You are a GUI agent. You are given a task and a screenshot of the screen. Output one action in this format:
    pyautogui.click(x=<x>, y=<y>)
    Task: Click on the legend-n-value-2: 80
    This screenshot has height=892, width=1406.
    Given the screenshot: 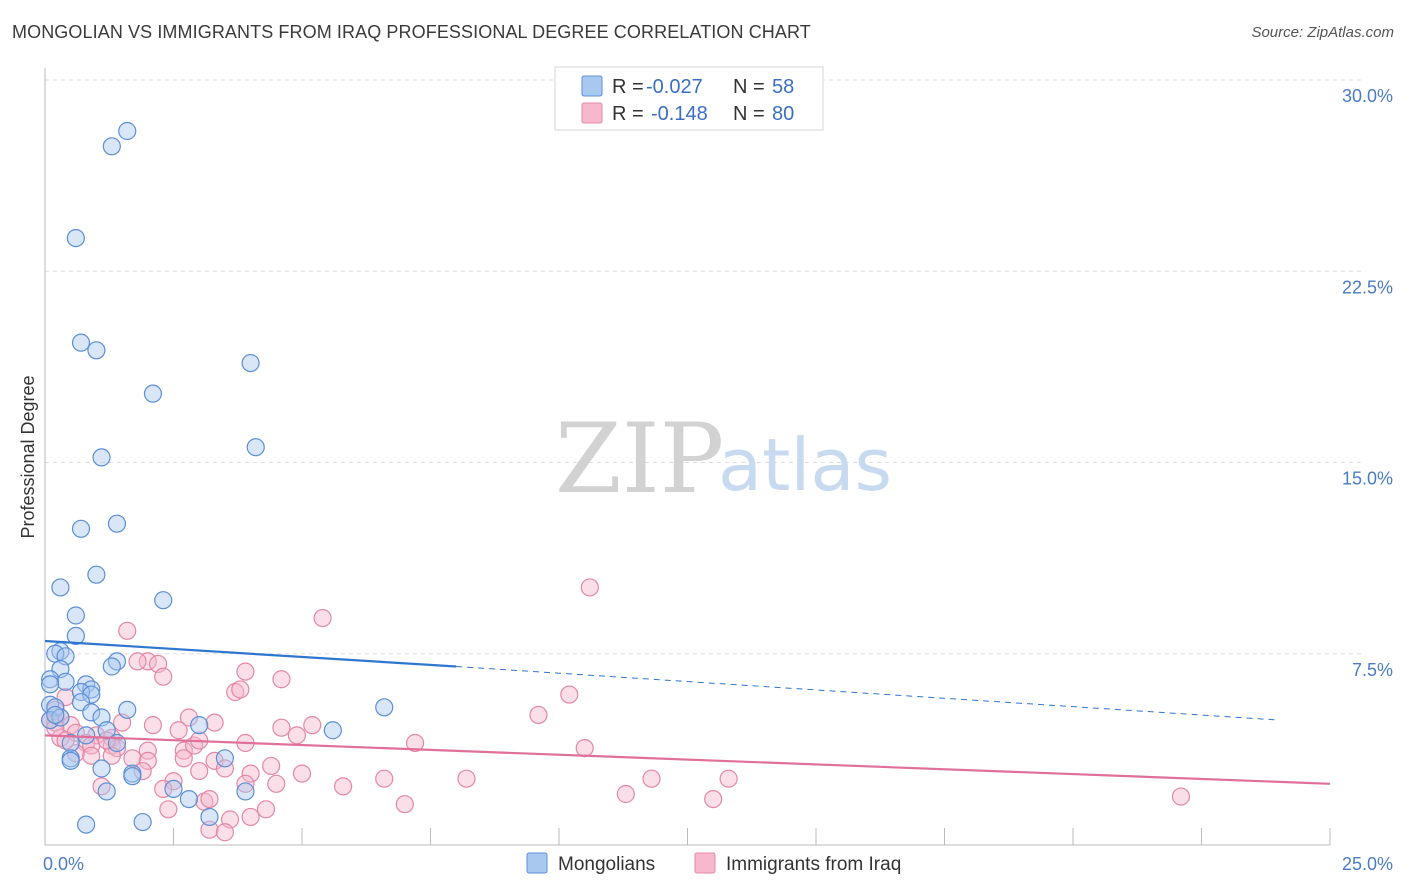 What is the action you would take?
    pyautogui.click(x=783, y=114)
    